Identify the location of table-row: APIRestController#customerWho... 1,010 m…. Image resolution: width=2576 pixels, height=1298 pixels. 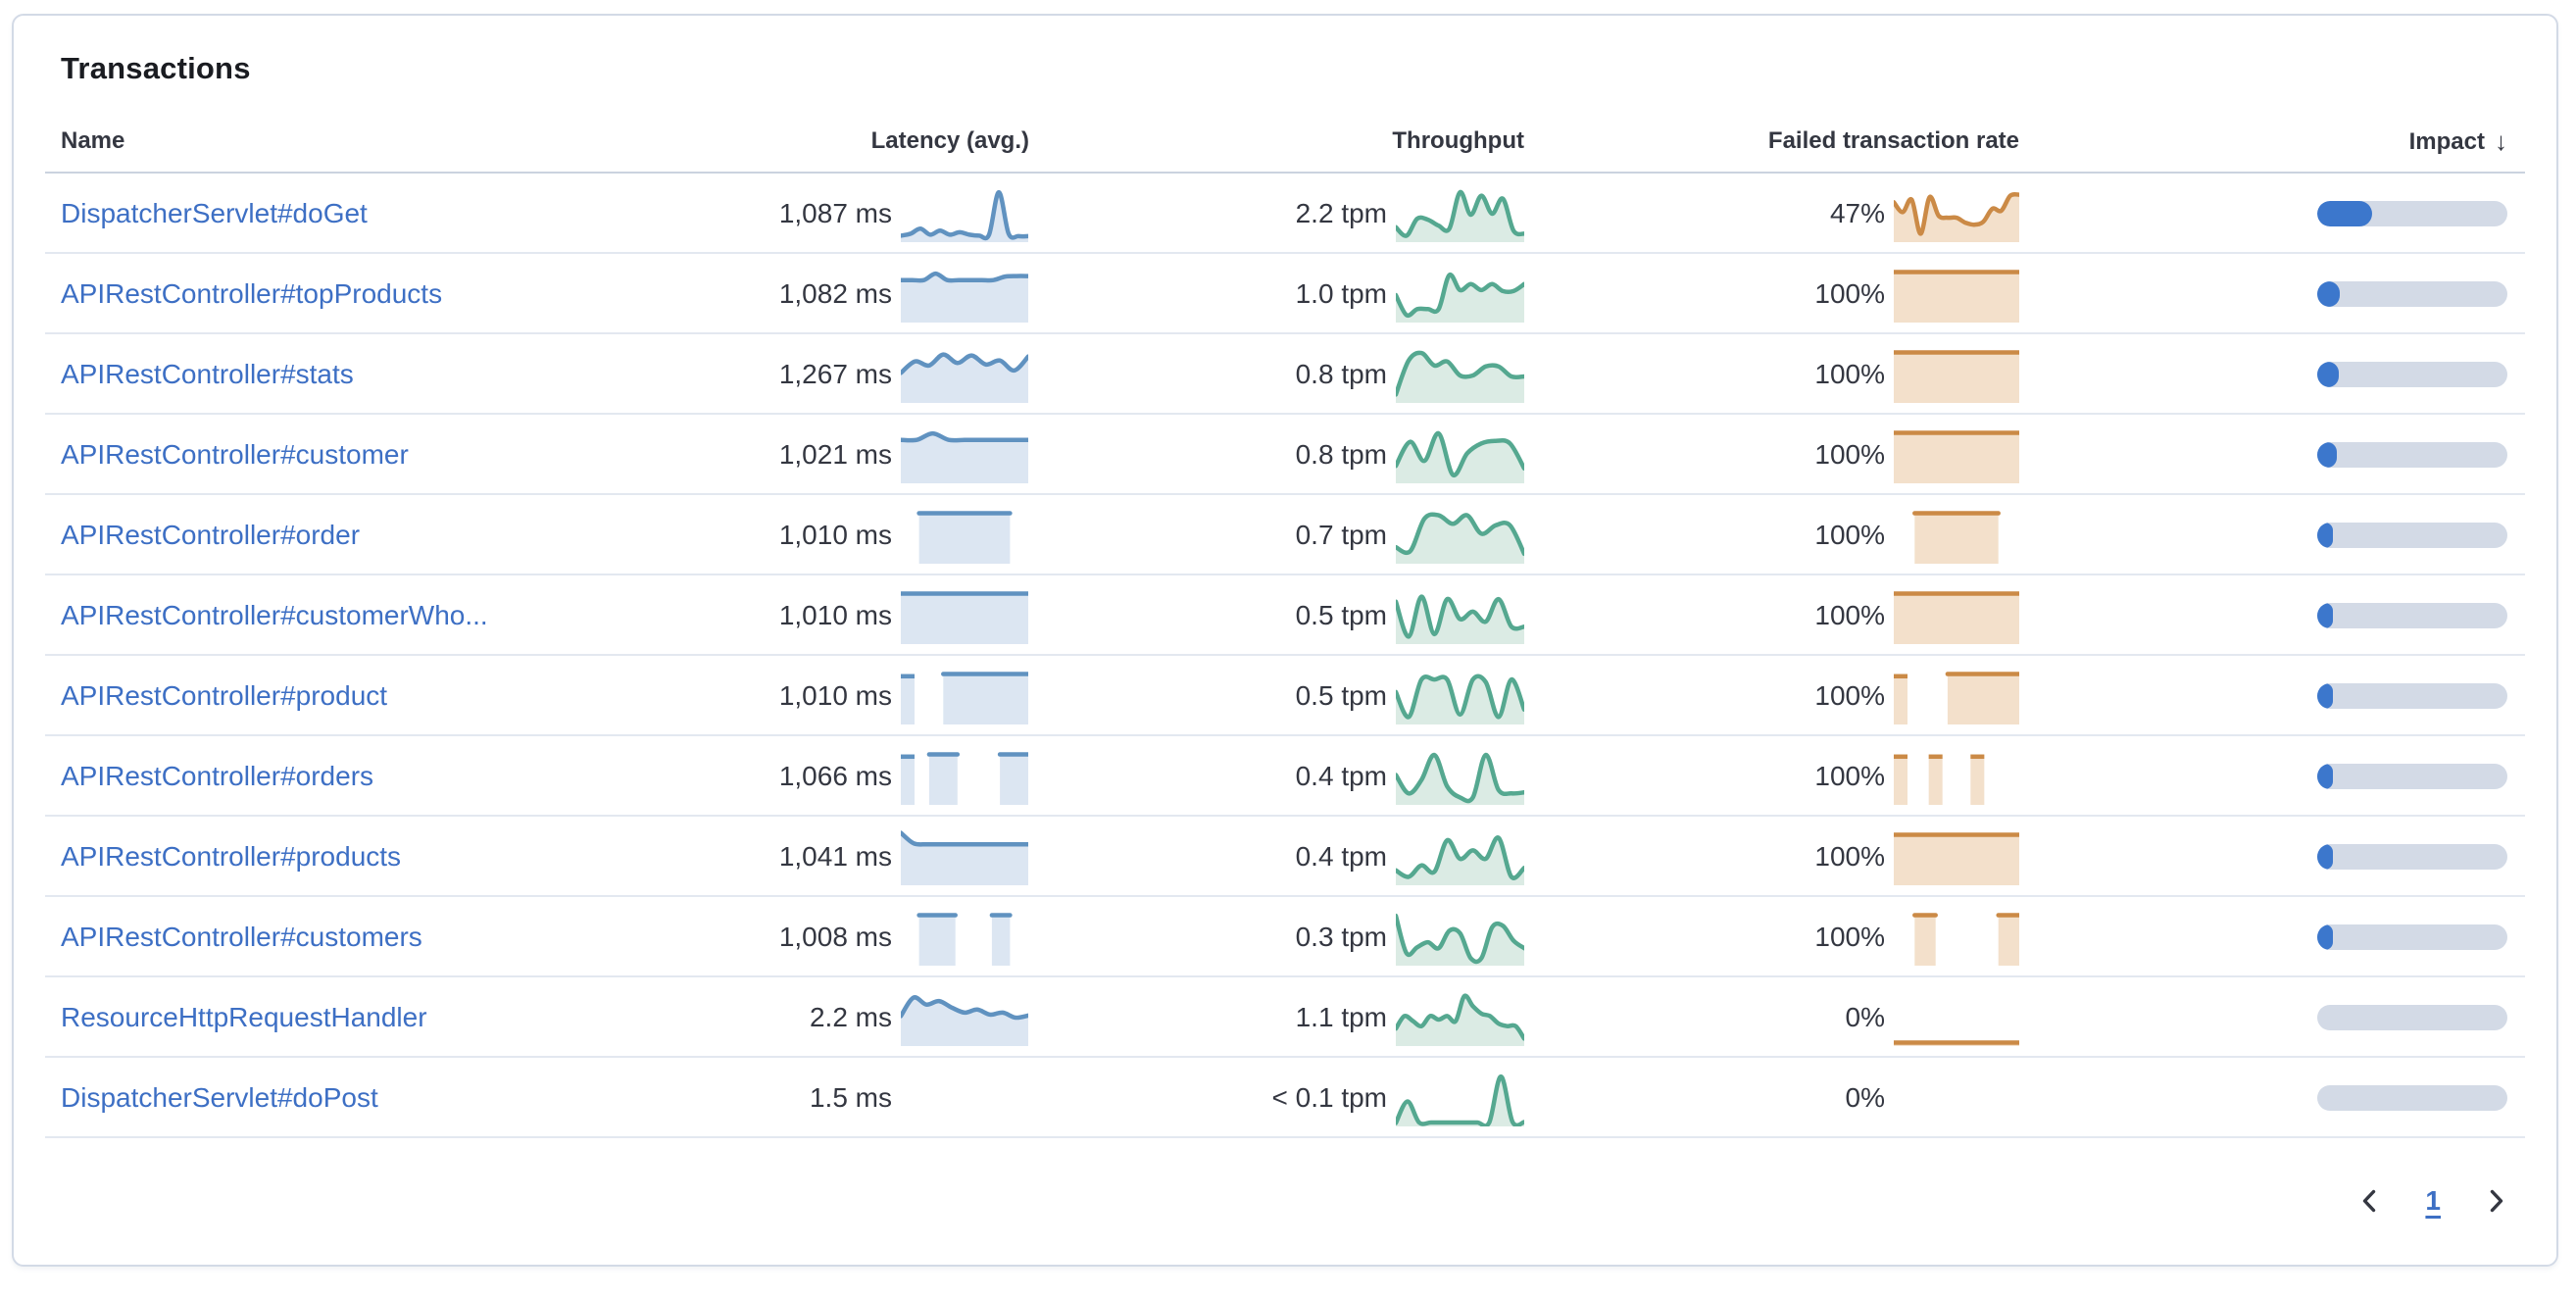
(1285, 615).